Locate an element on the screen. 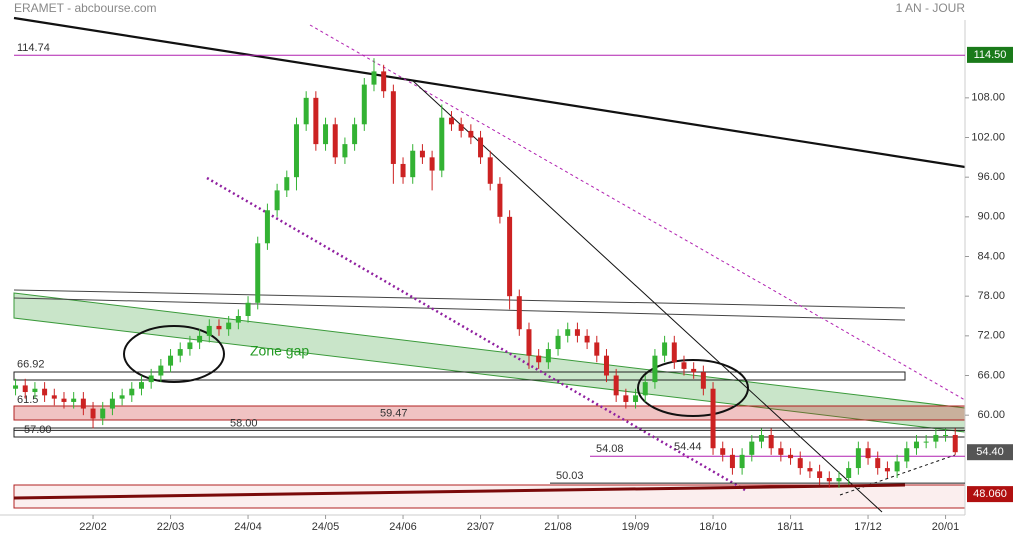 The image size is (1014, 538). y-tick-label: 66.00 is located at coordinates (991, 375).